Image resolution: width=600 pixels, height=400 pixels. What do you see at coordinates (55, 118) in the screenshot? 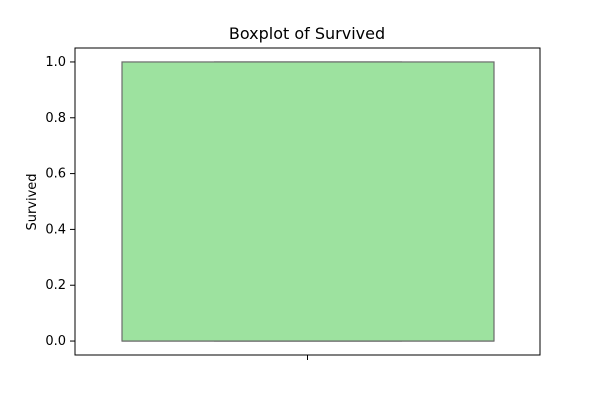
I see `y-tick-label: 0.8` at bounding box center [55, 118].